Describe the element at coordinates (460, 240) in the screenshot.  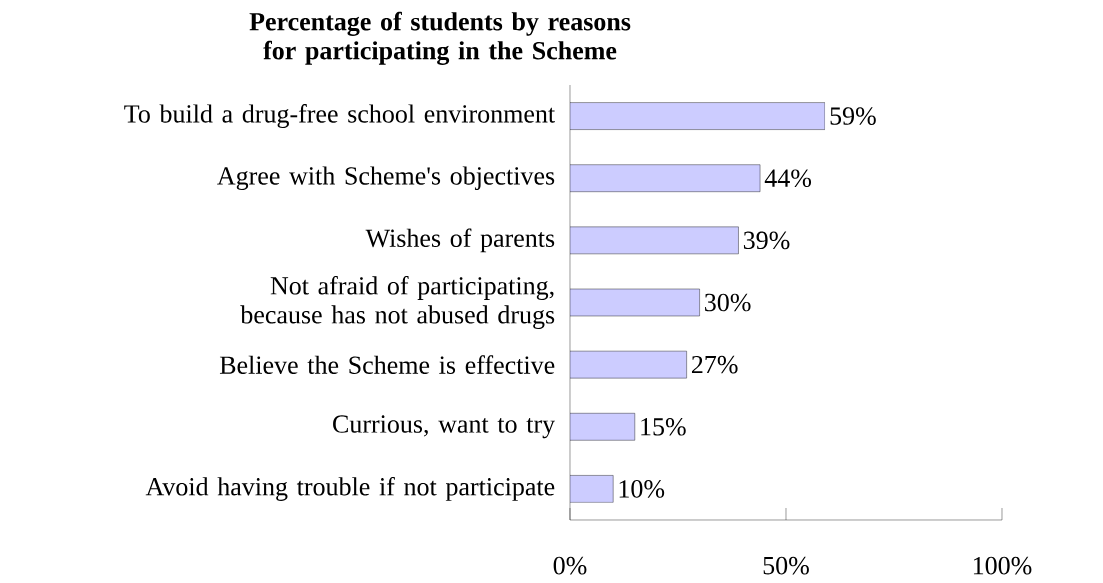
I see `y-tick-label: Wishes of parents` at that location.